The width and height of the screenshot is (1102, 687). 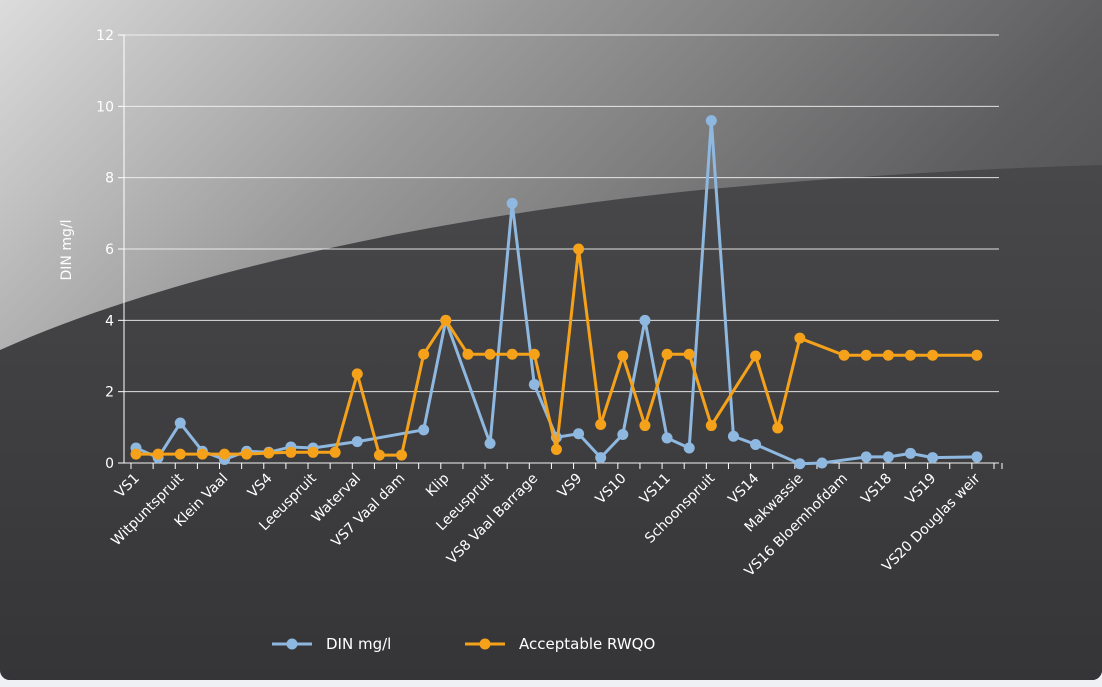 I want to click on y-tick-label: 12, so click(x=105, y=36).